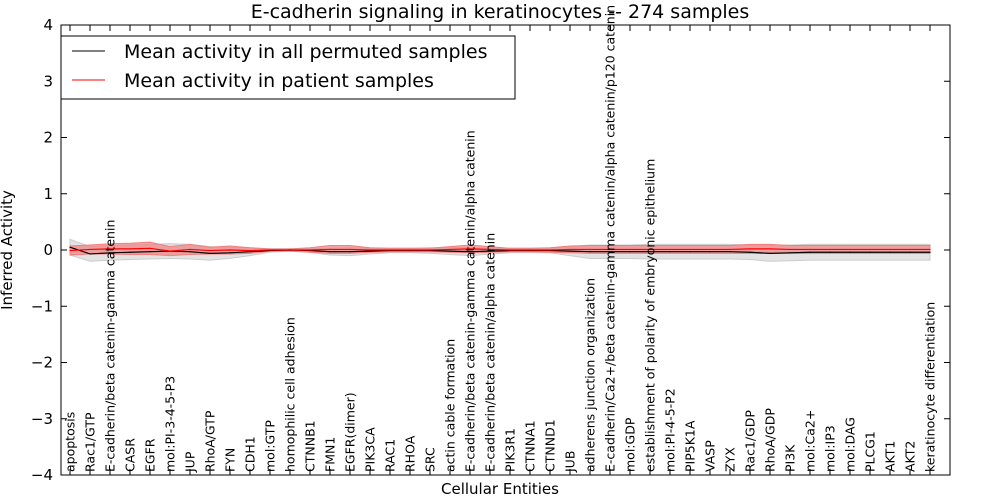  Describe the element at coordinates (90, 442) in the screenshot. I see `x-category-label: Rac1/GTP` at that location.